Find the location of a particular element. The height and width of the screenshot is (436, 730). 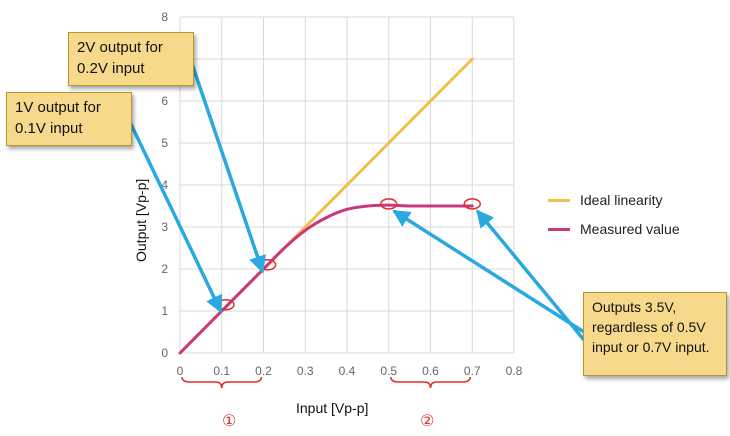

x-tick-label: 0 is located at coordinates (180, 371).